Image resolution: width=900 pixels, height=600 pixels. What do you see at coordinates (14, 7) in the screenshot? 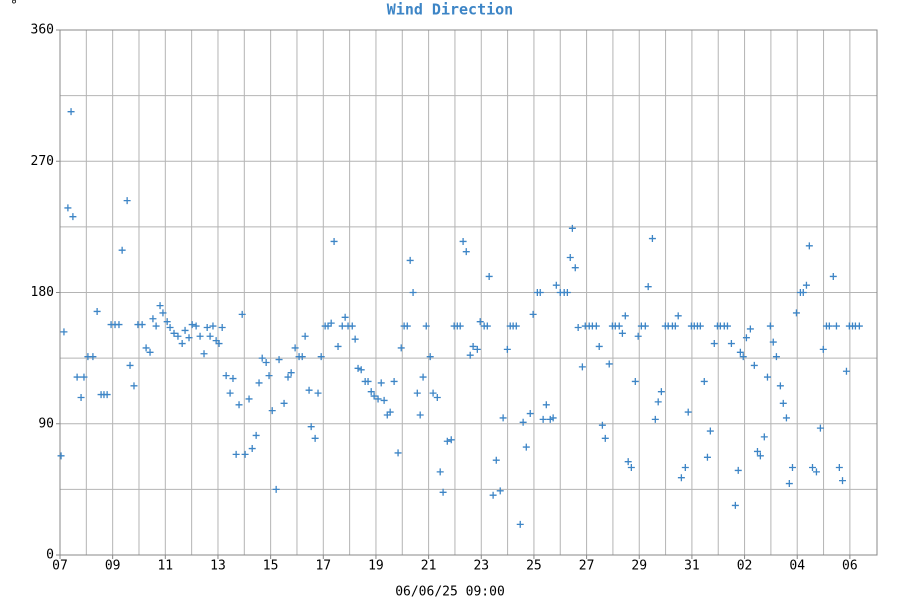
I see `y-axis-label: °` at bounding box center [14, 7].